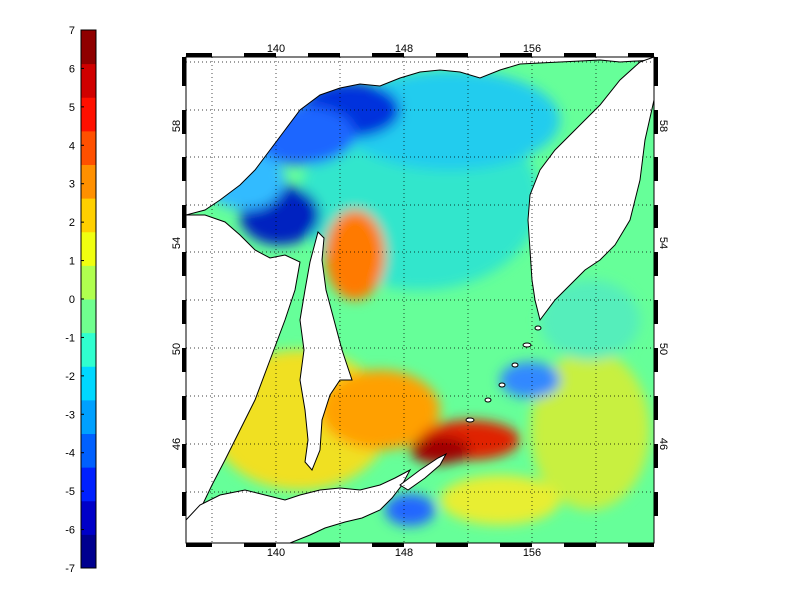 The image size is (800, 600). What do you see at coordinates (70, 338) in the screenshot?
I see `colorbar-tick-label: -1` at bounding box center [70, 338].